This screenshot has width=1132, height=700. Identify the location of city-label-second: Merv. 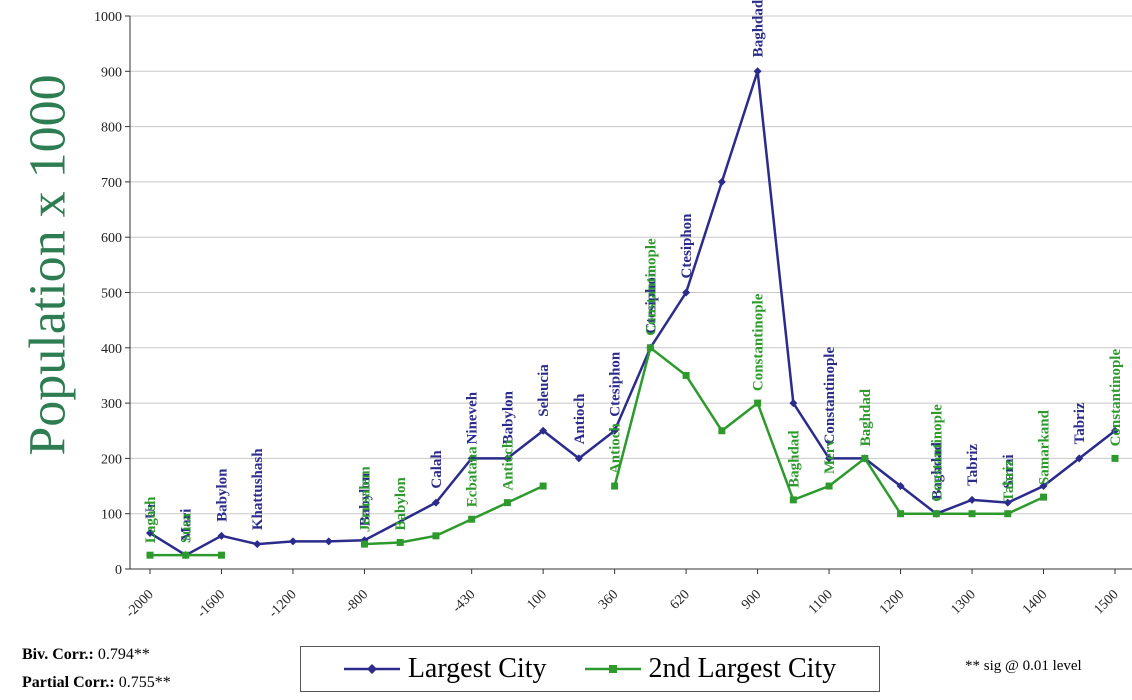
(830, 456).